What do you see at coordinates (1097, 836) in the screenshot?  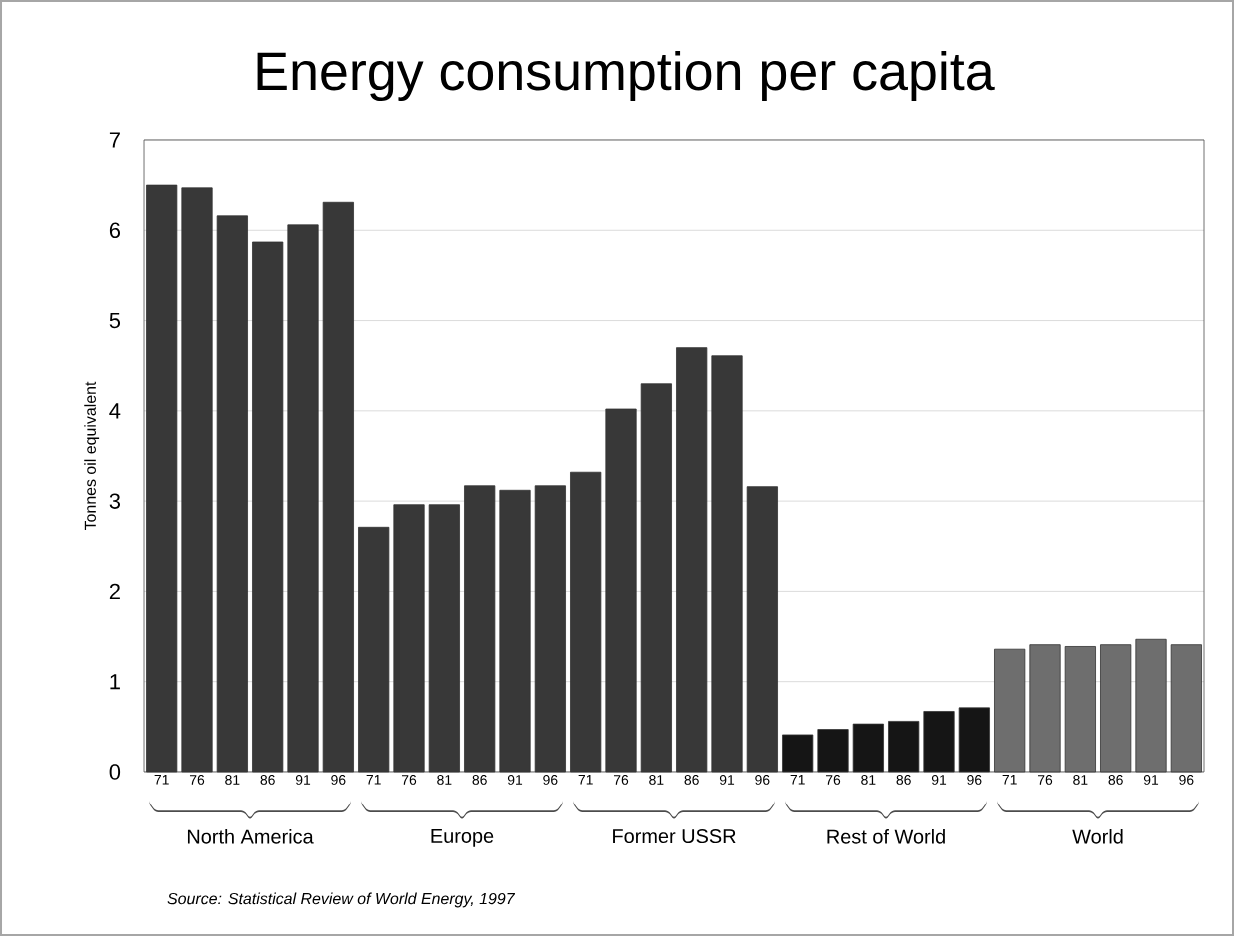 I see `text: World` at bounding box center [1097, 836].